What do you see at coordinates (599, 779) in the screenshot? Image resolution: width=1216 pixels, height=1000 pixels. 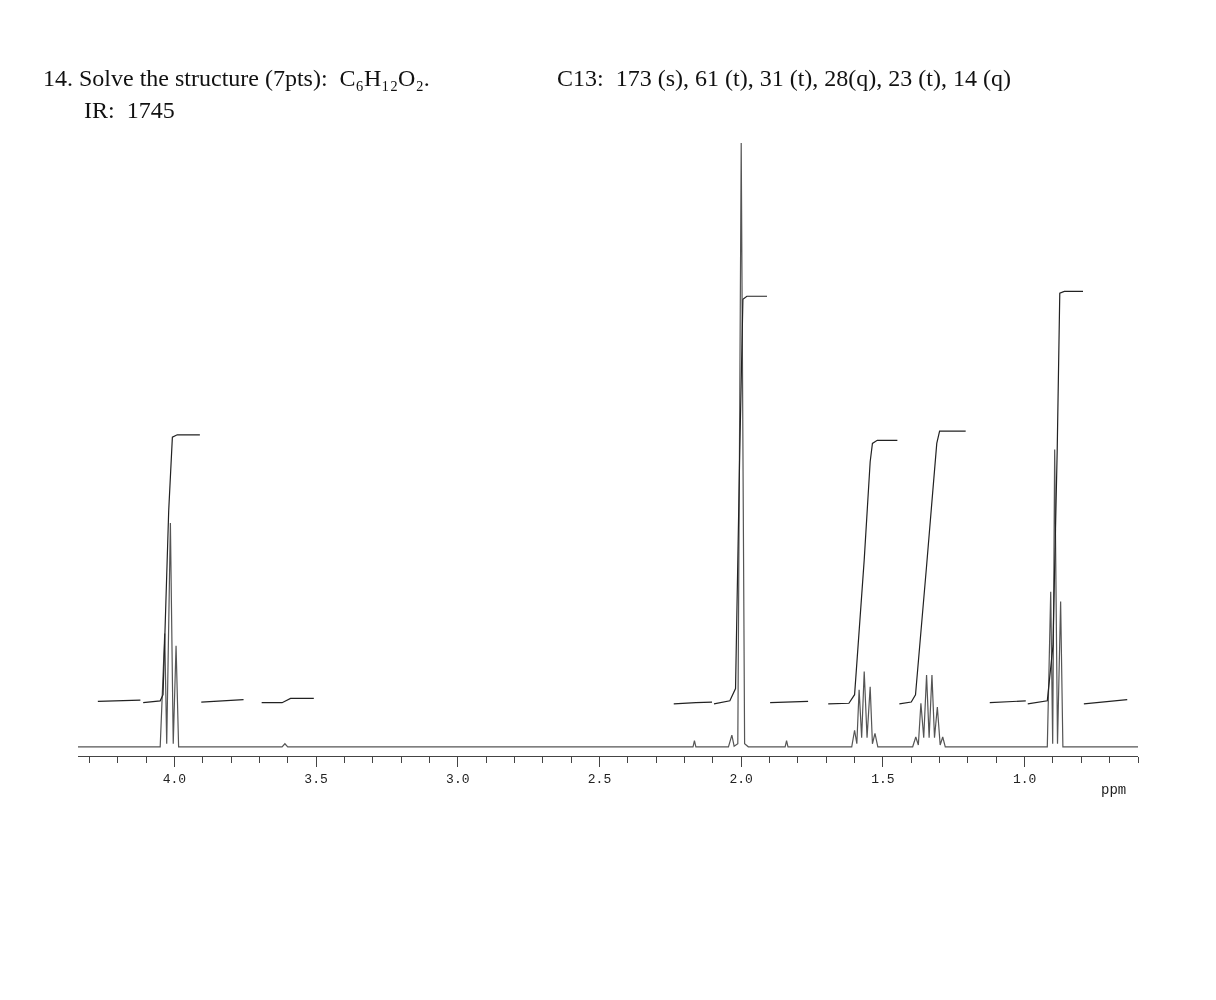 I see `x-tick-label: 2.5` at bounding box center [599, 779].